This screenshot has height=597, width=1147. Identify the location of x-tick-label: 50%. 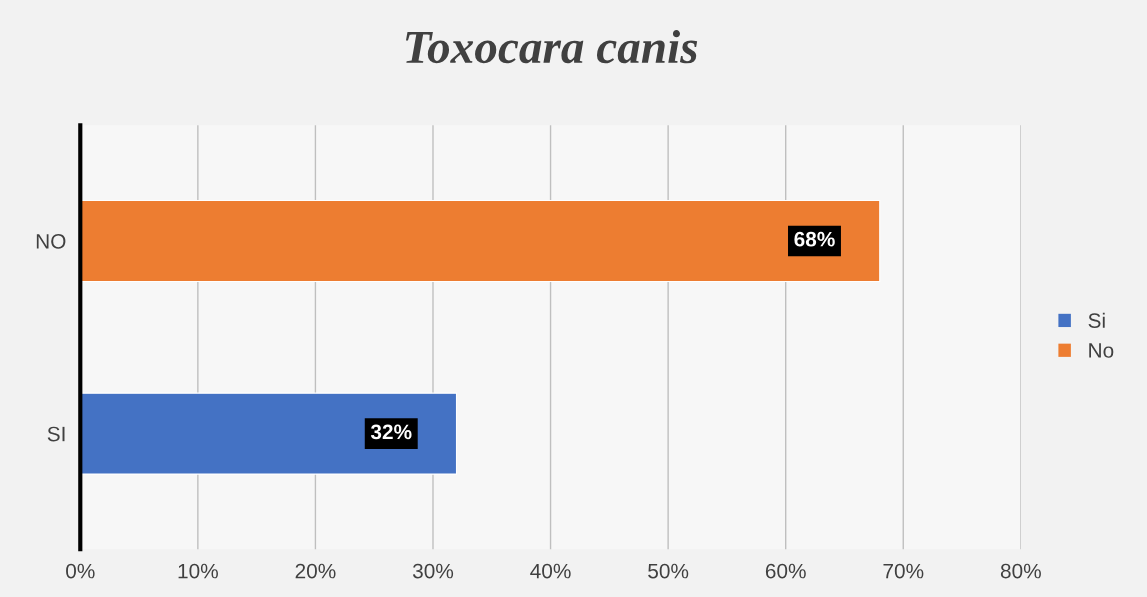
(668, 571).